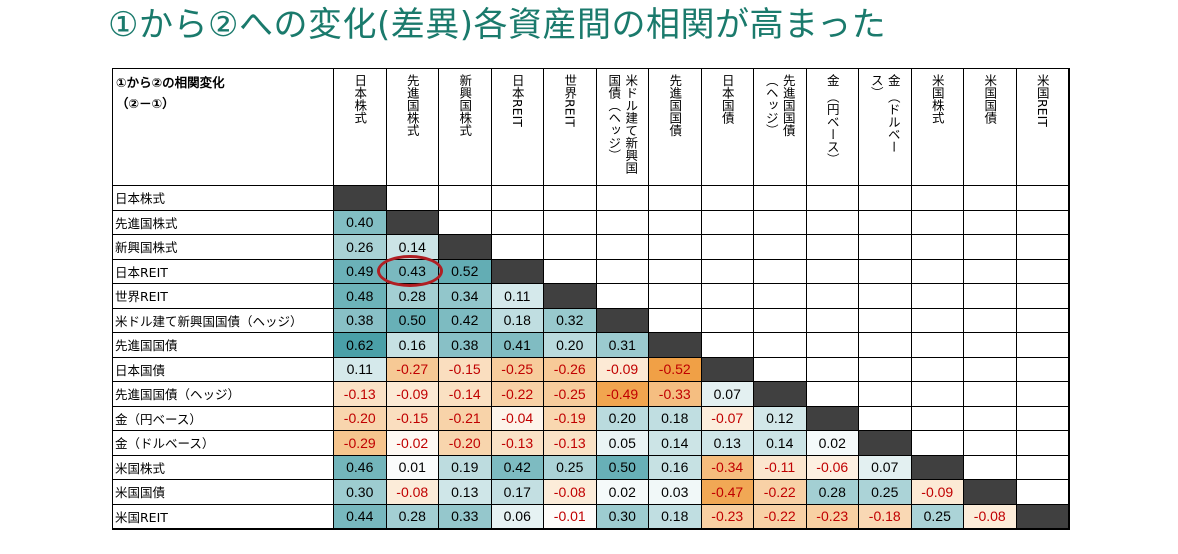  I want to click on column-header: 金 （円ベース）, so click(832, 127).